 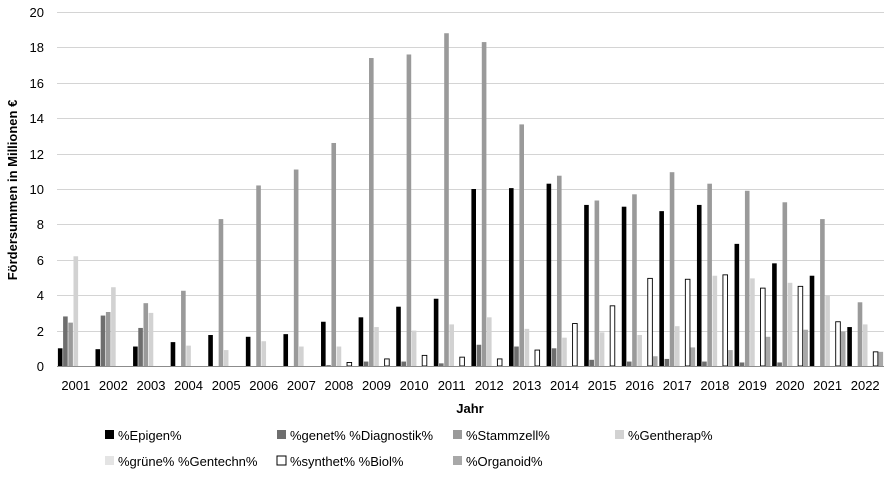 I want to click on y-tick-label: 8, so click(x=40, y=224).